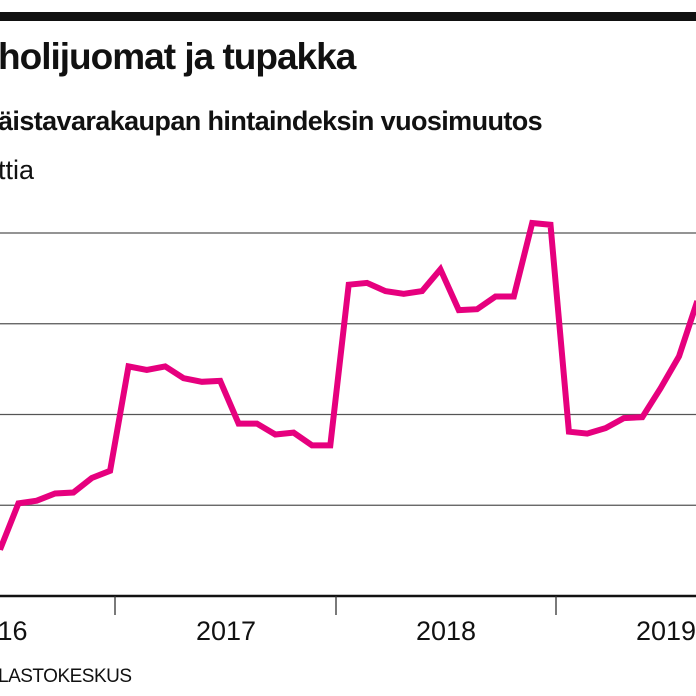 This screenshot has height=696, width=696. I want to click on source-label: LASTOKESKUS, so click(66, 676).